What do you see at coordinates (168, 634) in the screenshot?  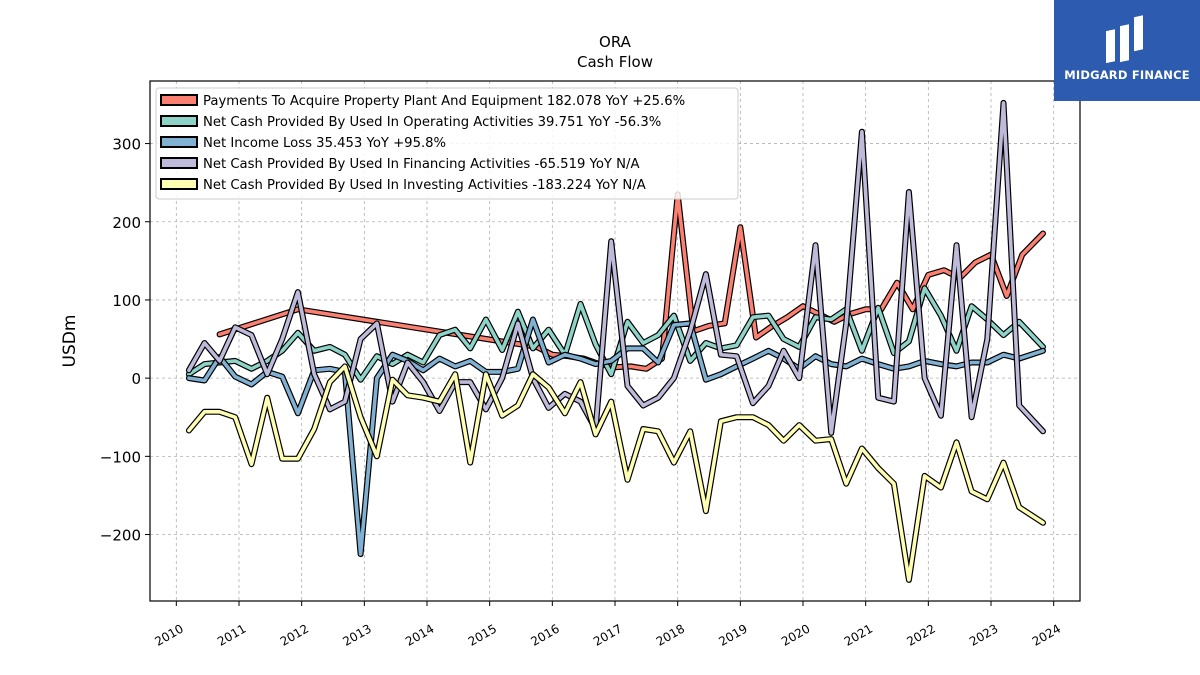 I see `x-tick-label: 2010` at bounding box center [168, 634].